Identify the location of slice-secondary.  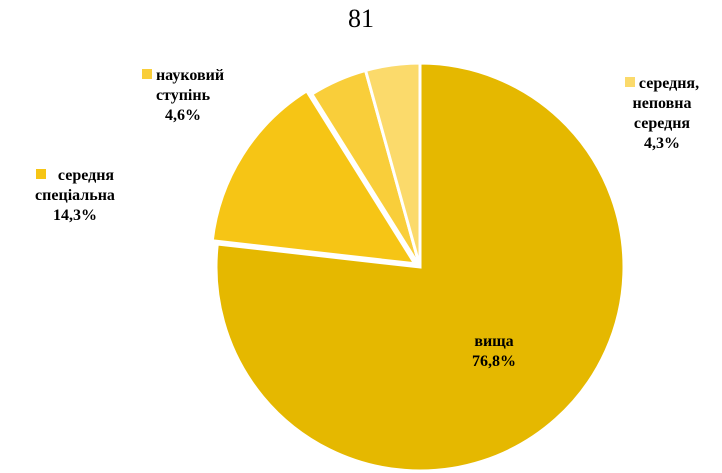
(392, 164).